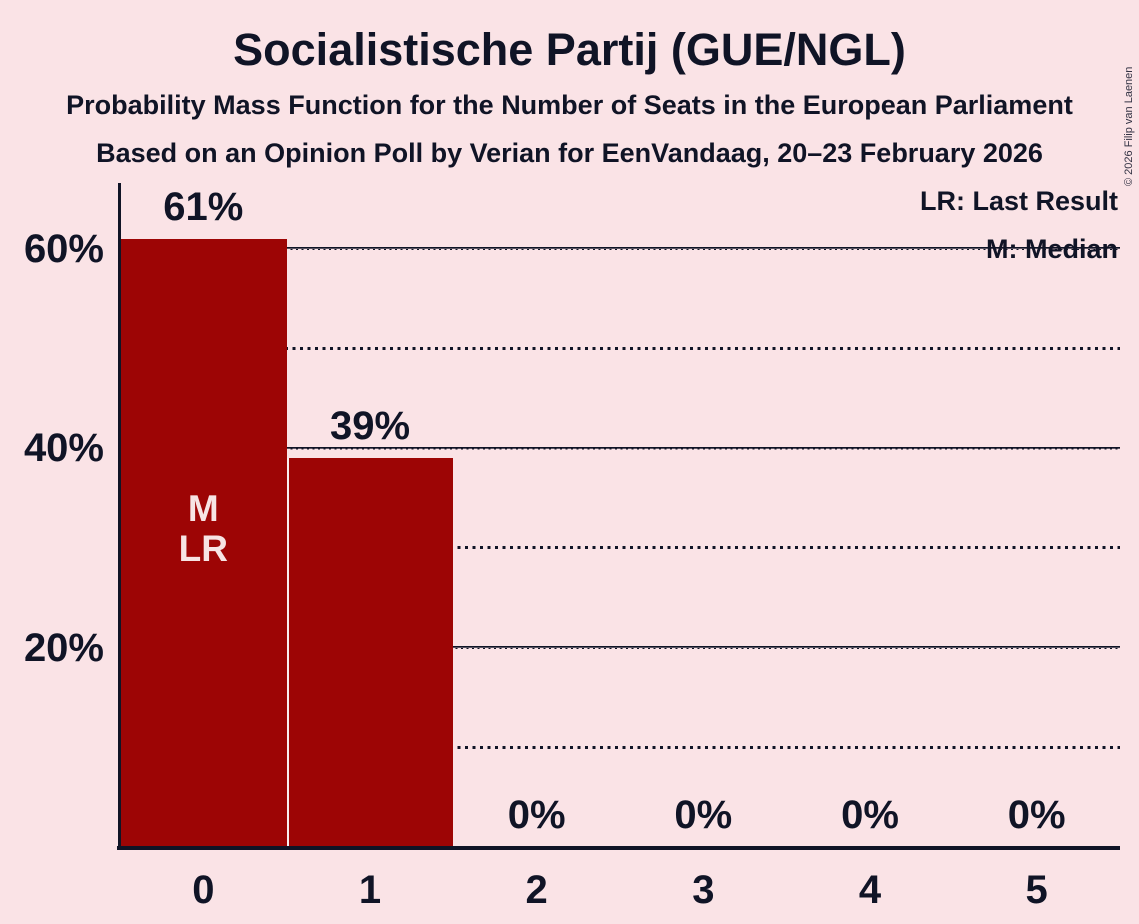 The width and height of the screenshot is (1139, 924). I want to click on y-axis-tick-label: 60%, so click(63, 248).